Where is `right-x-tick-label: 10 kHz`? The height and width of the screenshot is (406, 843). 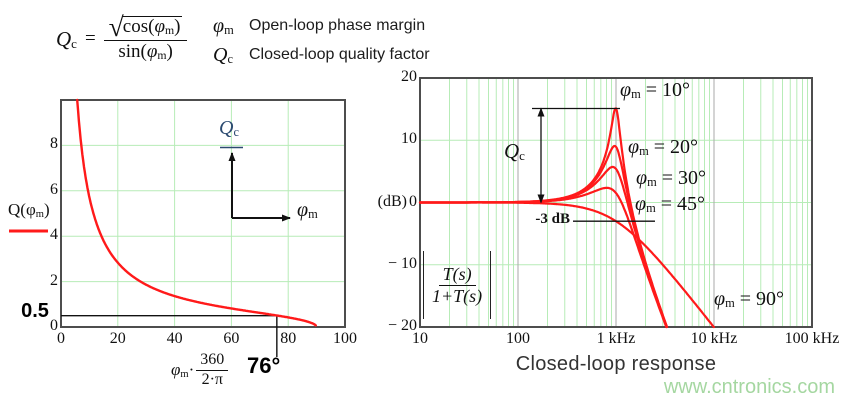 right-x-tick-label: 10 kHz is located at coordinates (714, 338).